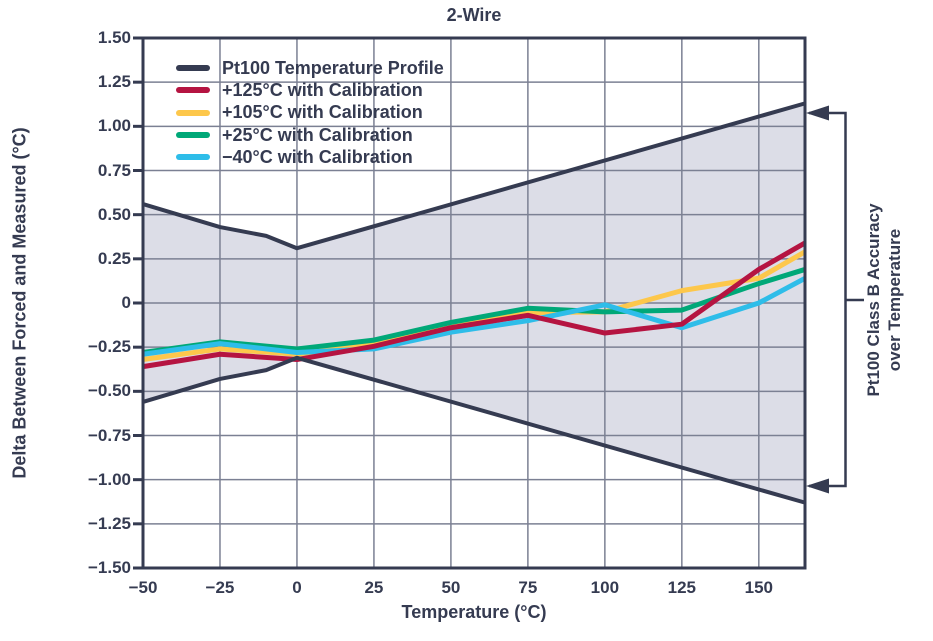  What do you see at coordinates (114, 170) in the screenshot?
I see `y-tick-label: 0.75` at bounding box center [114, 170].